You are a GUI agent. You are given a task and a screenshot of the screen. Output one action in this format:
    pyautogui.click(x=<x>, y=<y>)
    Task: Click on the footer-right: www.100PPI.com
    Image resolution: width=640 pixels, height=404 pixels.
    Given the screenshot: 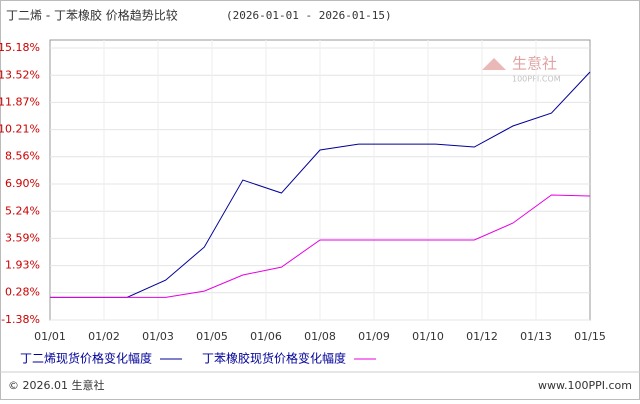 What is the action you would take?
    pyautogui.click(x=585, y=385)
    